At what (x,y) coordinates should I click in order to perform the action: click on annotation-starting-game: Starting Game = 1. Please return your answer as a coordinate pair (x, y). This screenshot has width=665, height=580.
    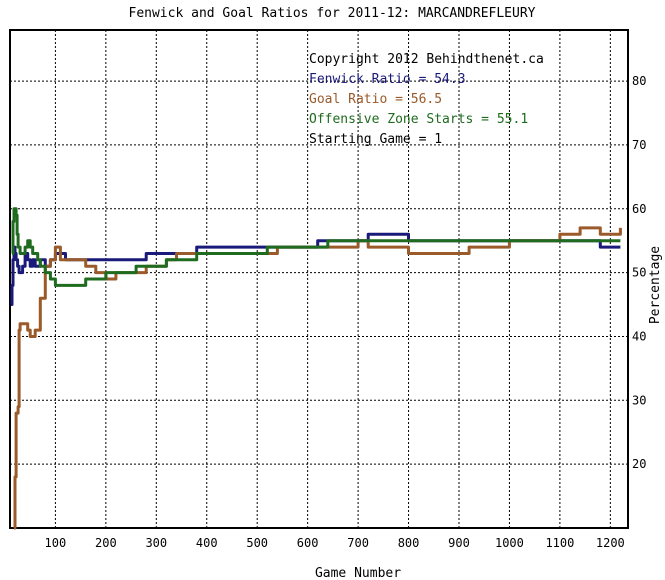
    Looking at the image, I should click on (375, 139).